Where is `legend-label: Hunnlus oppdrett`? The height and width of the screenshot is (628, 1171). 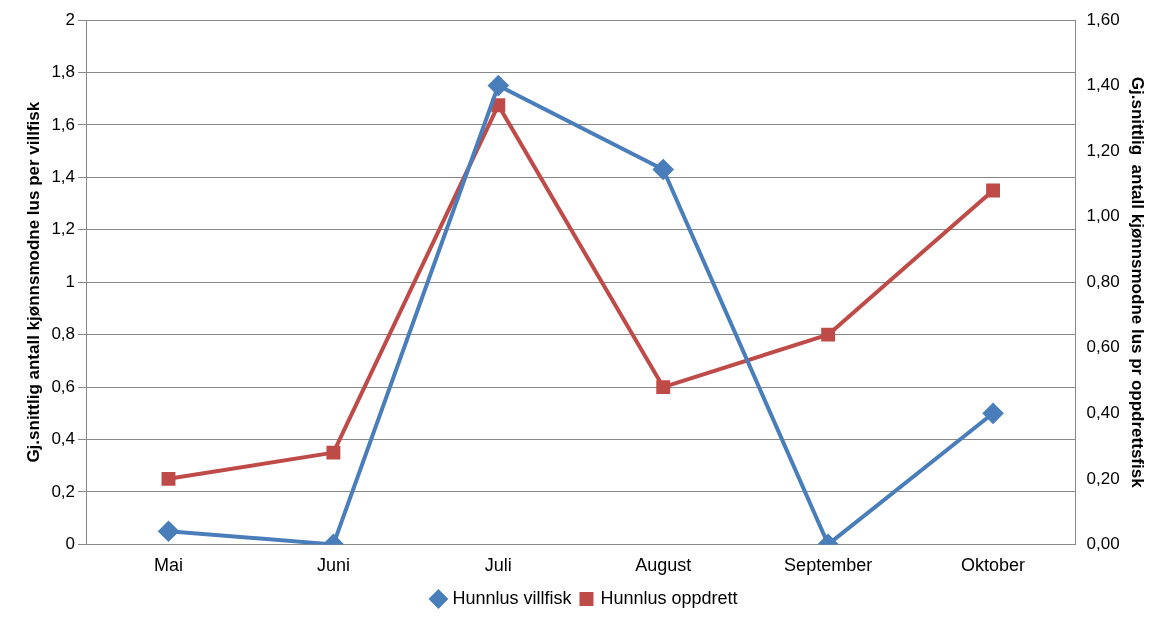
legend-label: Hunnlus oppdrett is located at coordinates (669, 597).